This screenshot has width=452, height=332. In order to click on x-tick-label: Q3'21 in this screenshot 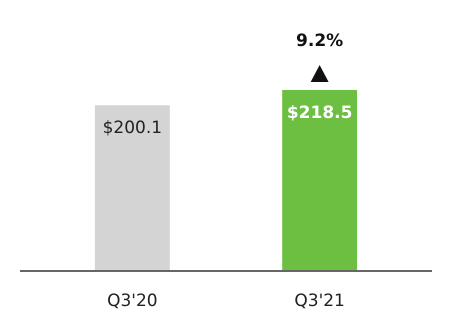, I will do `click(319, 301)`.